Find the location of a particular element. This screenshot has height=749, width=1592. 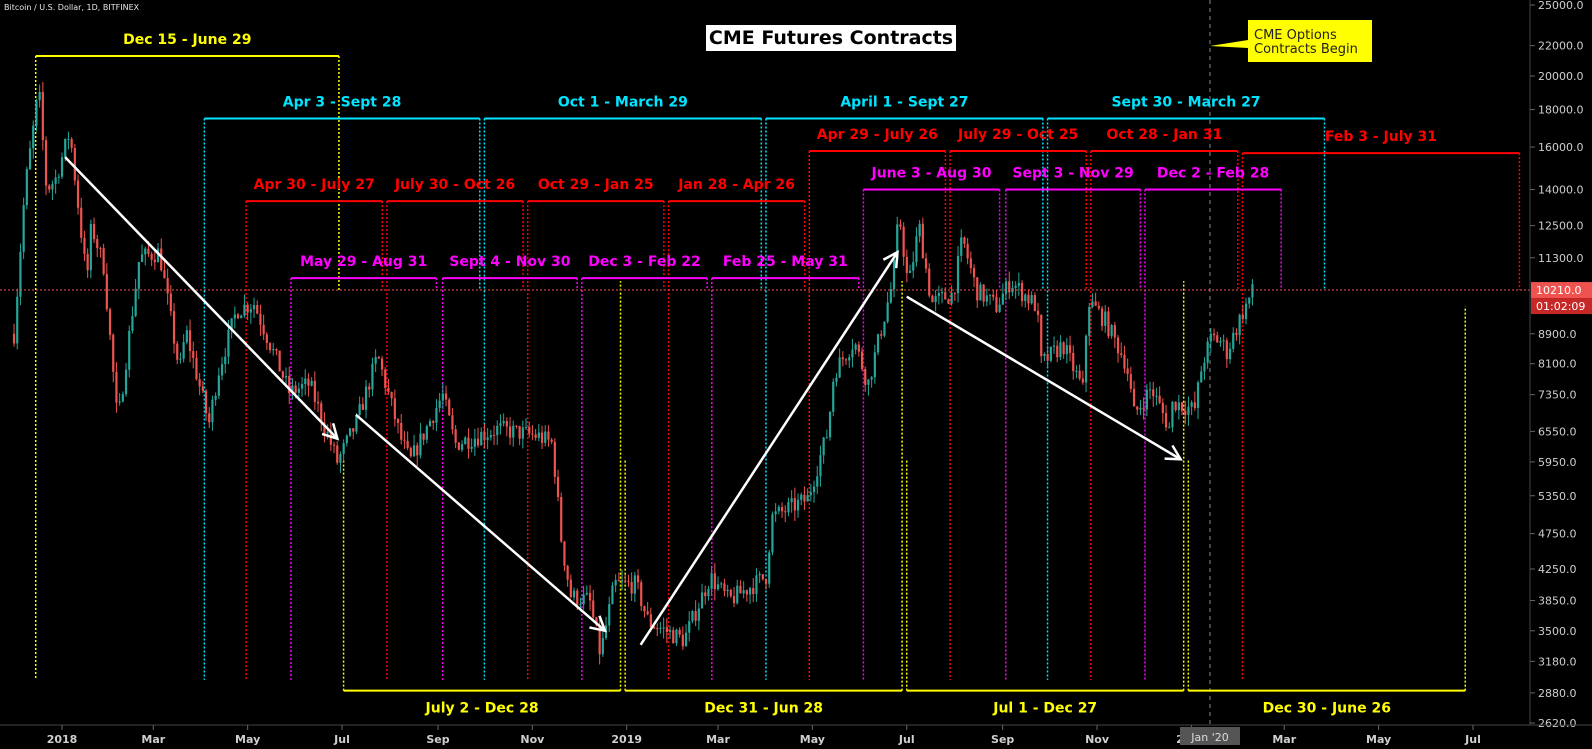

price-tick-label: 5950.0 is located at coordinates (1557, 462).